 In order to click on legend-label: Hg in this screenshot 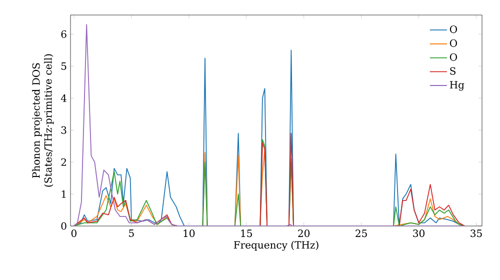, I will do `click(457, 86)`.